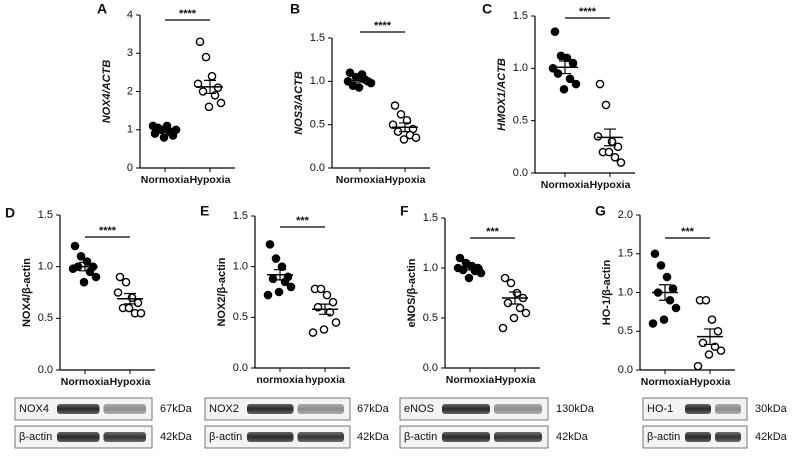  What do you see at coordinates (625, 215) in the screenshot?
I see `y-tick-label: 2.0` at bounding box center [625, 215].